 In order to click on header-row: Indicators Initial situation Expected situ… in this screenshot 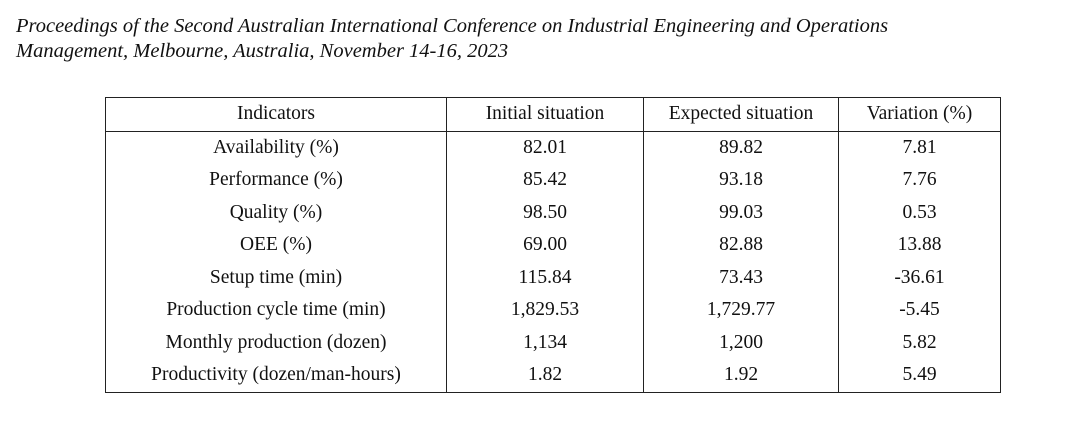, I will do `click(553, 114)`.